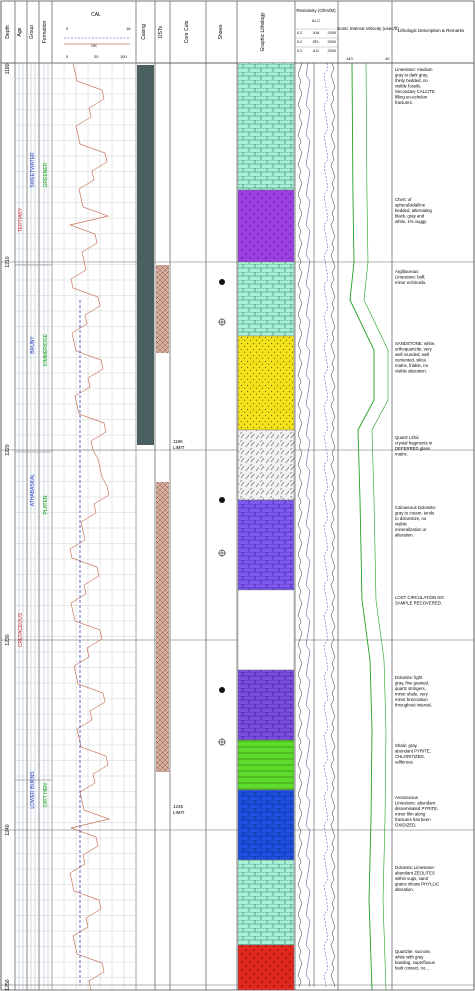 The image size is (475, 991). What do you see at coordinates (222, 512) in the screenshot?
I see `show-symbols` at bounding box center [222, 512].